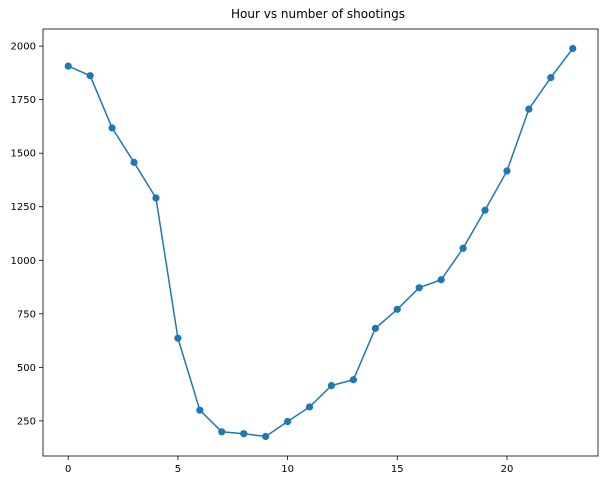  I want to click on y-axis-ticks: 250 500 750 1000 1250 1500 1750 2000, so click(27, 234).